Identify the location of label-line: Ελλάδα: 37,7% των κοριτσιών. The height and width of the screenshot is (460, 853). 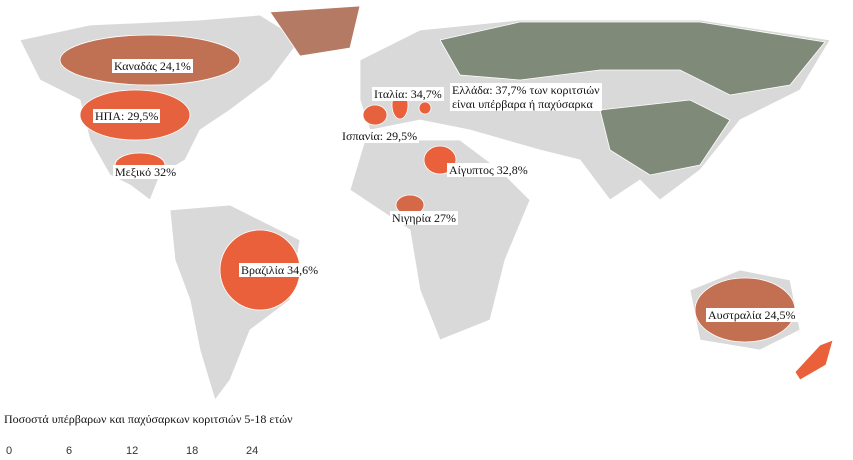
(526, 90).